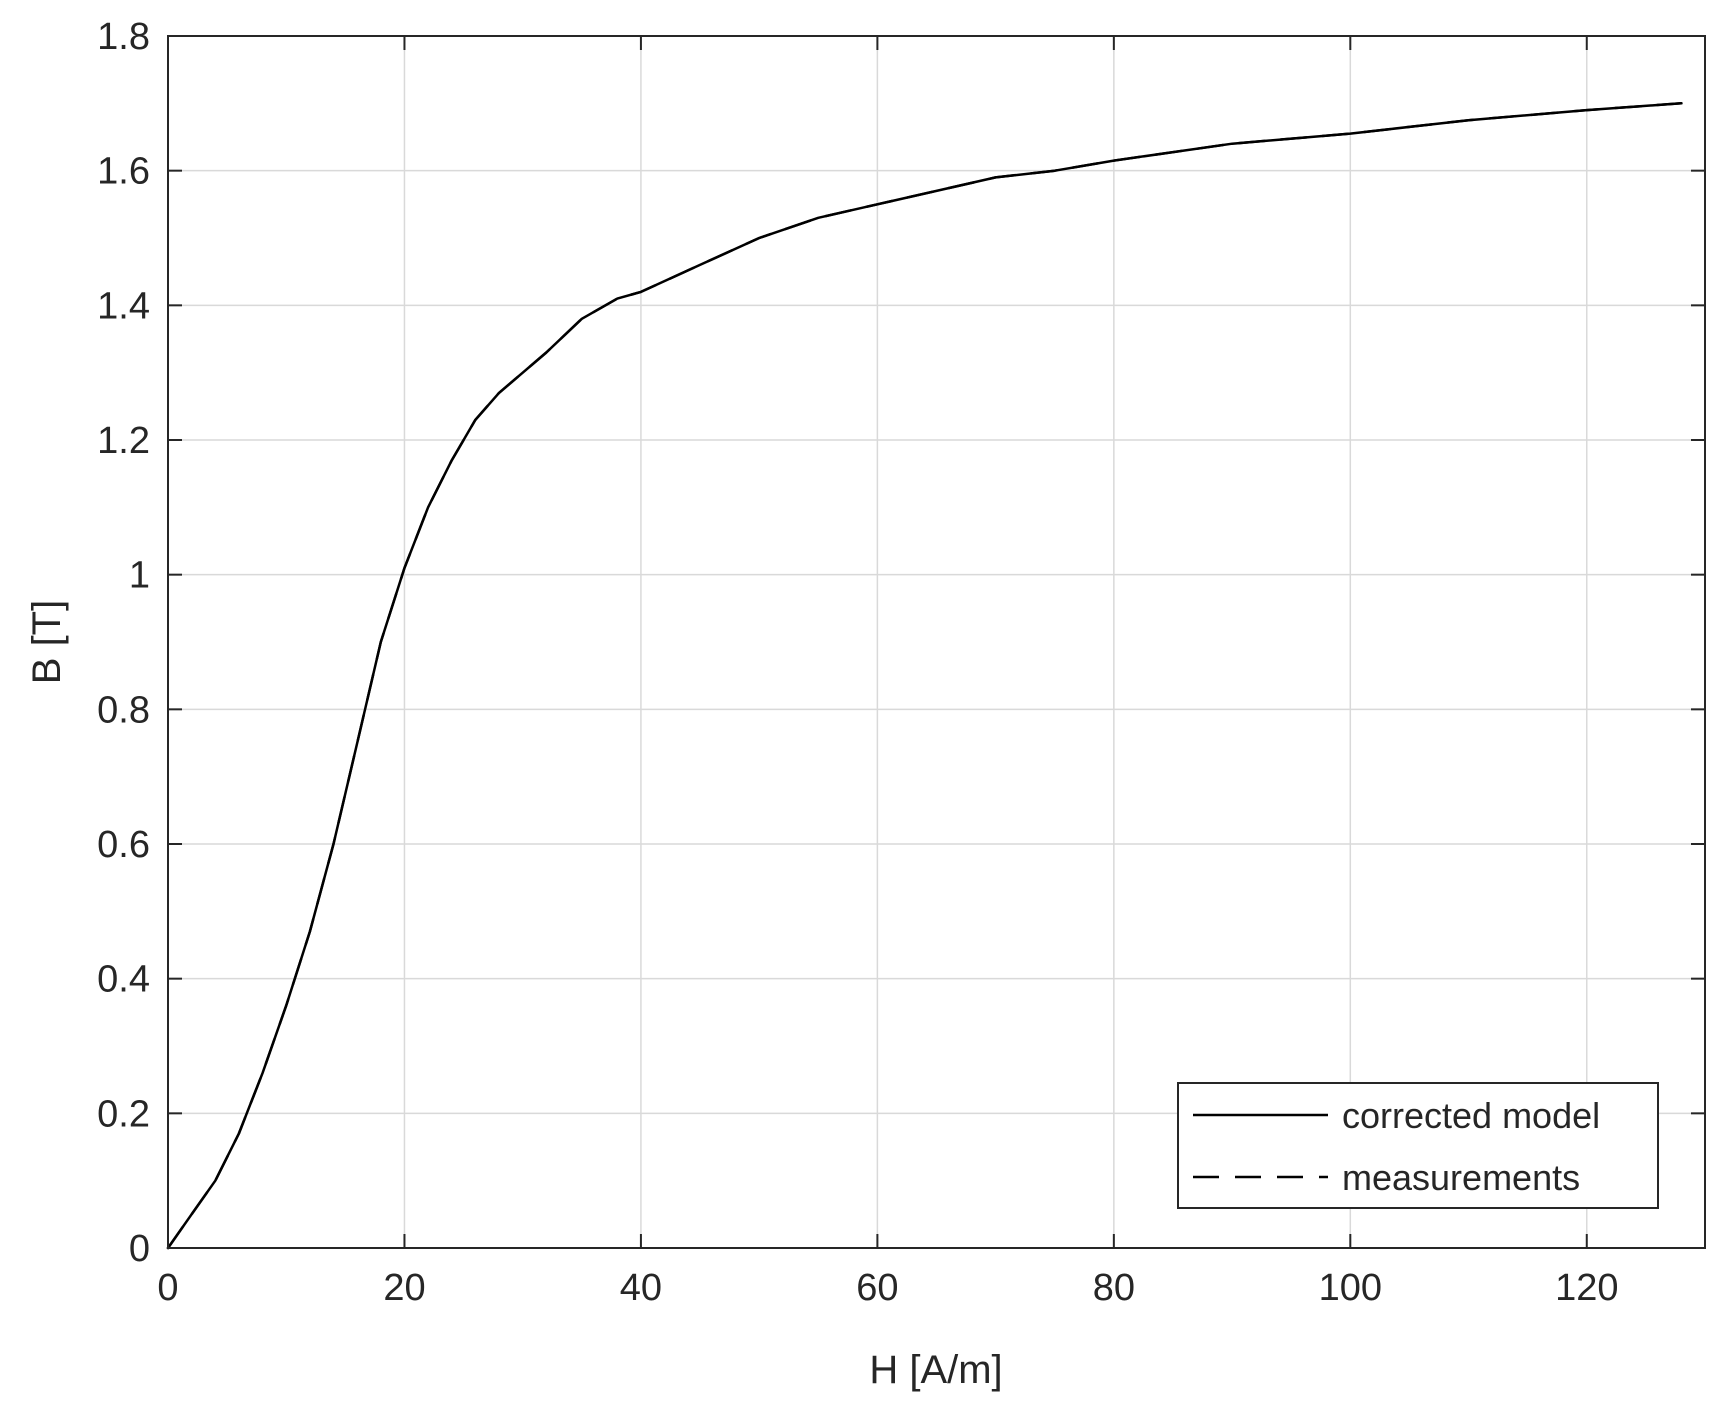  Describe the element at coordinates (167, 1288) in the screenshot. I see `x-tick-label: 0` at that location.